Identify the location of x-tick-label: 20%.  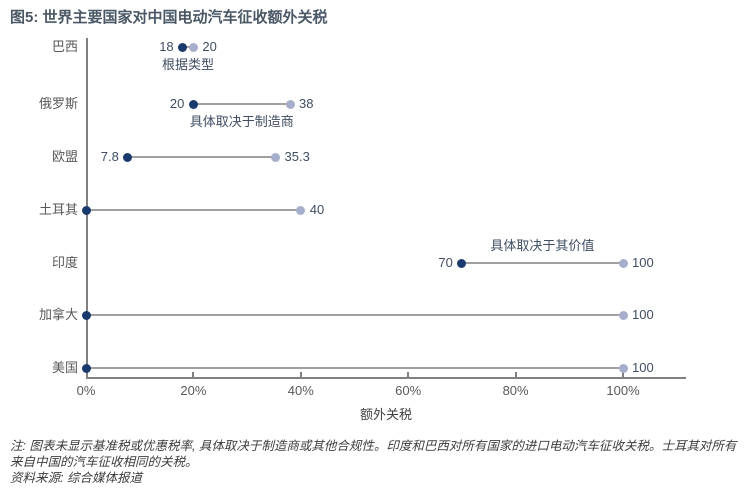
(193, 390).